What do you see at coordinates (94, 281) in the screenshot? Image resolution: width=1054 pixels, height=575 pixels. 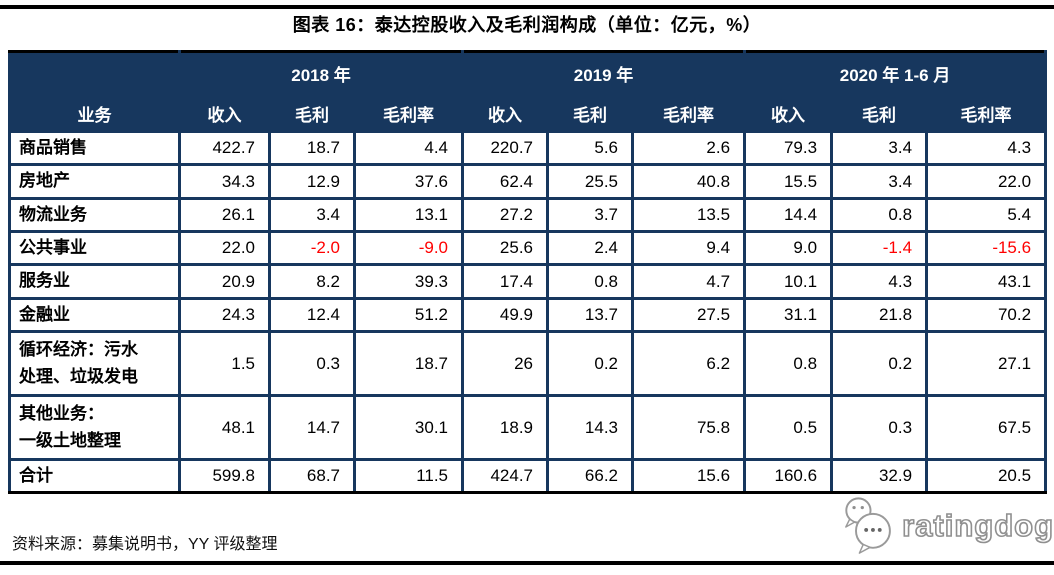 I see `row-label: 服务业` at bounding box center [94, 281].